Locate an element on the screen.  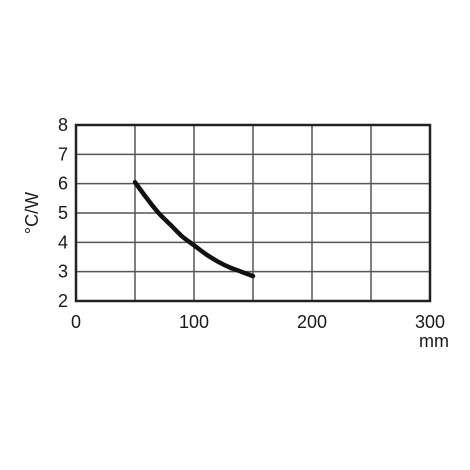
y-tick-label: 5 is located at coordinates (63, 213).